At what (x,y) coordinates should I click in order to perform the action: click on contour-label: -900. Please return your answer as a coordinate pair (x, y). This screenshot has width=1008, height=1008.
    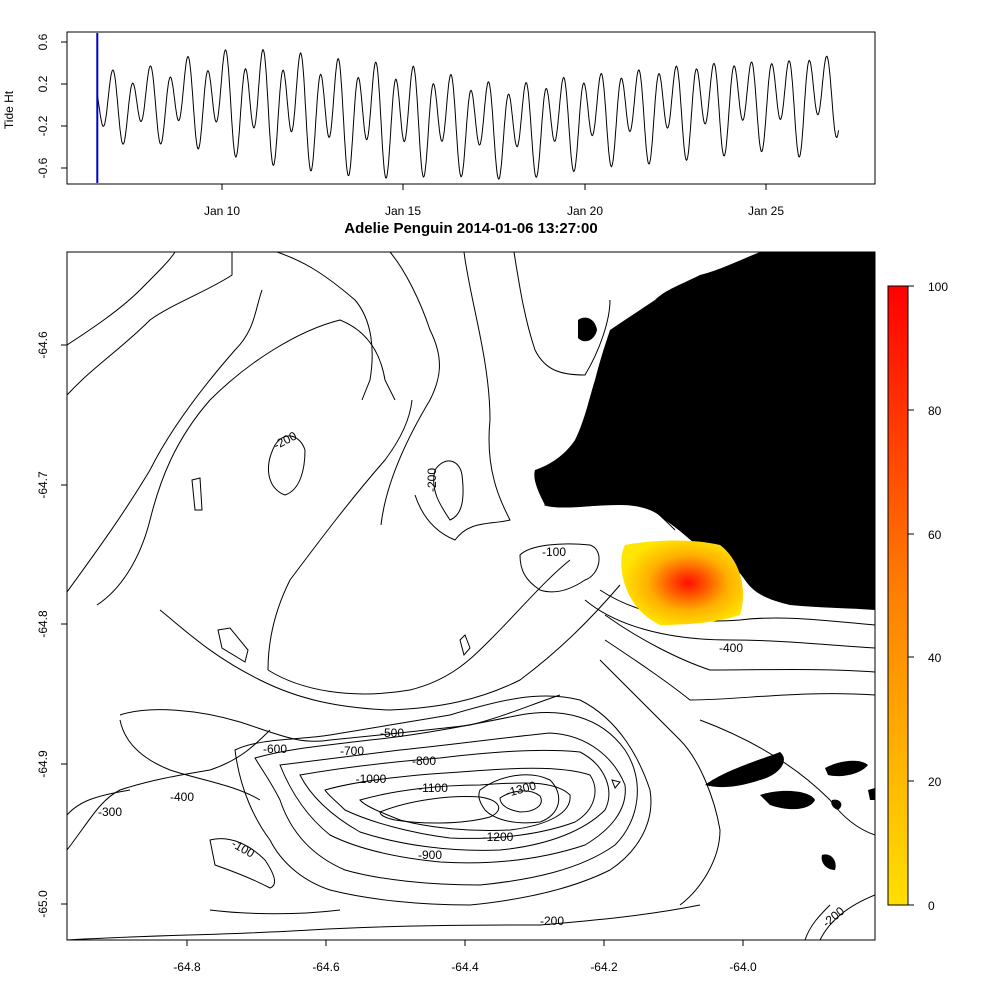
    Looking at the image, I should click on (430, 855).